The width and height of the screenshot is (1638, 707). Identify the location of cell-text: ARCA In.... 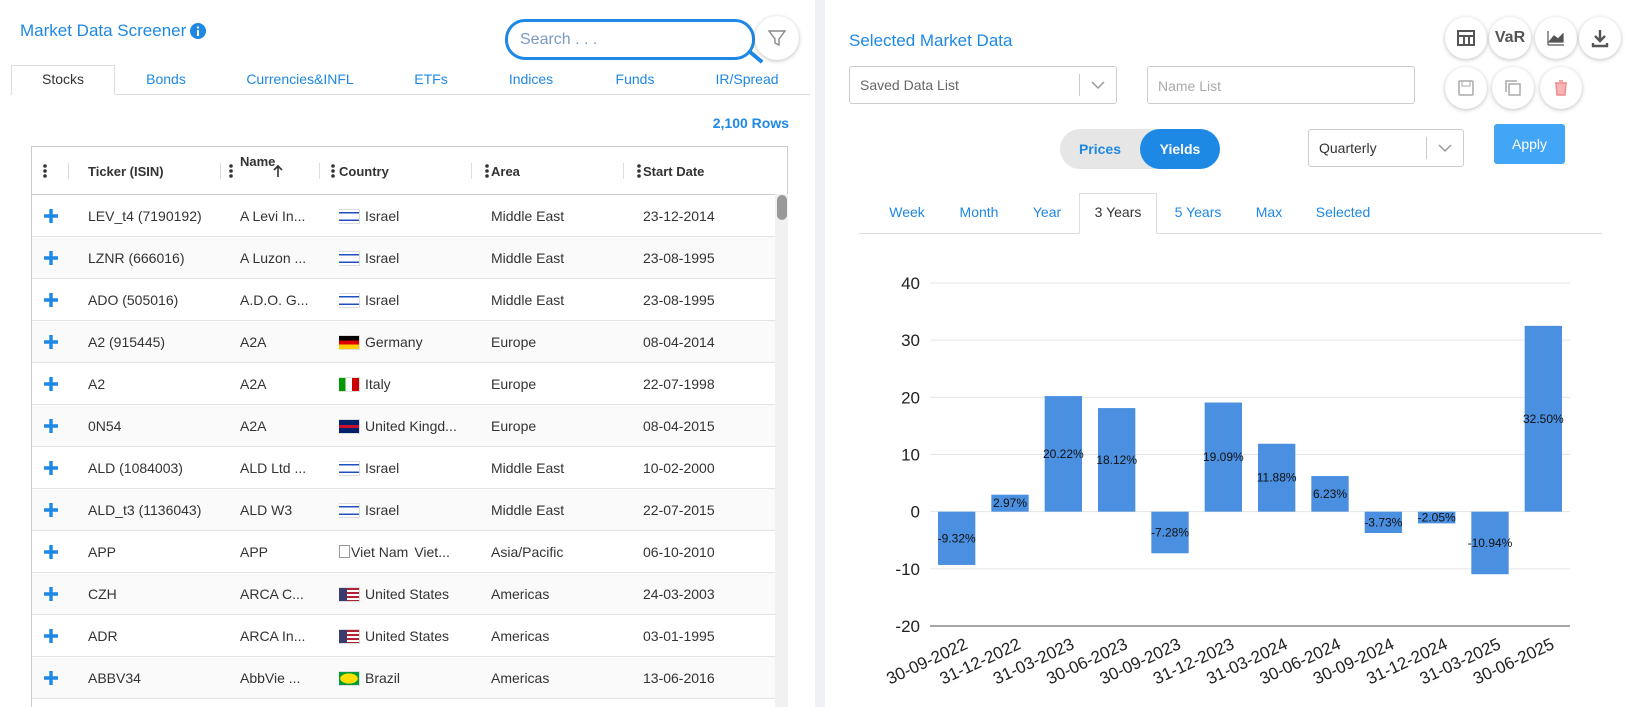
(273, 636).